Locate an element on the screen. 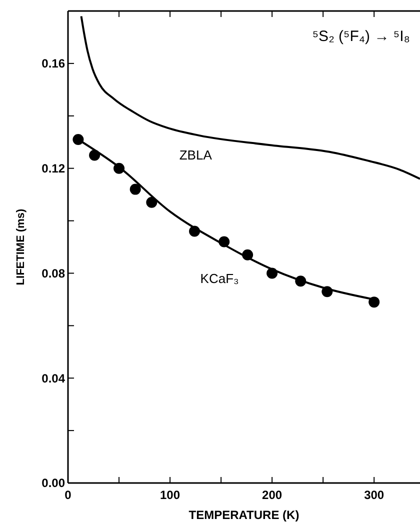 The height and width of the screenshot is (523, 420). y-tick-label: 0.00 is located at coordinates (54, 483).